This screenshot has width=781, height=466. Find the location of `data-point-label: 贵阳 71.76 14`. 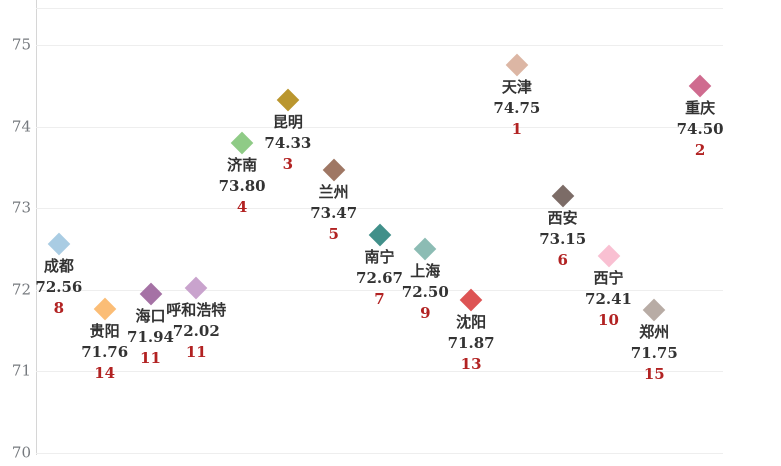

data-point-label: 贵阳 71.76 14 is located at coordinates (104, 352).